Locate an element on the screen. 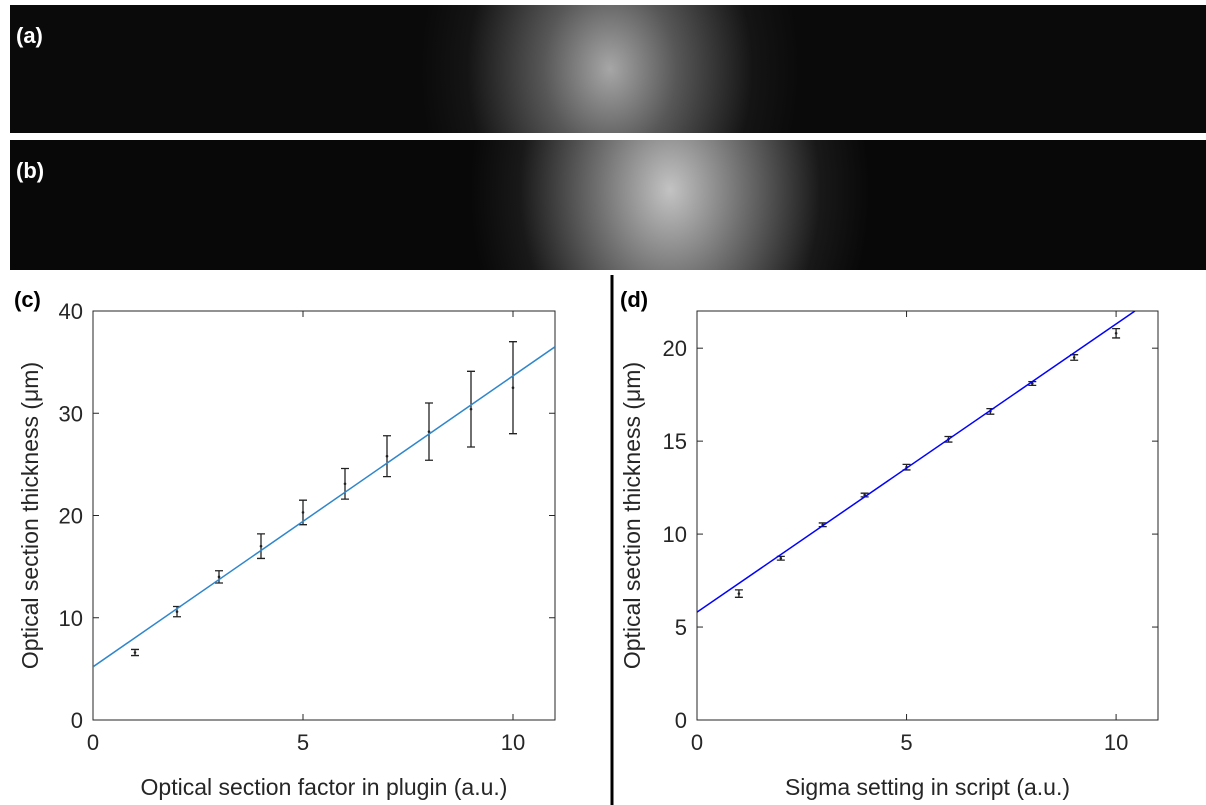  x-axis-label: Optical section factor in plugin (a.u.) is located at coordinates (324, 787).